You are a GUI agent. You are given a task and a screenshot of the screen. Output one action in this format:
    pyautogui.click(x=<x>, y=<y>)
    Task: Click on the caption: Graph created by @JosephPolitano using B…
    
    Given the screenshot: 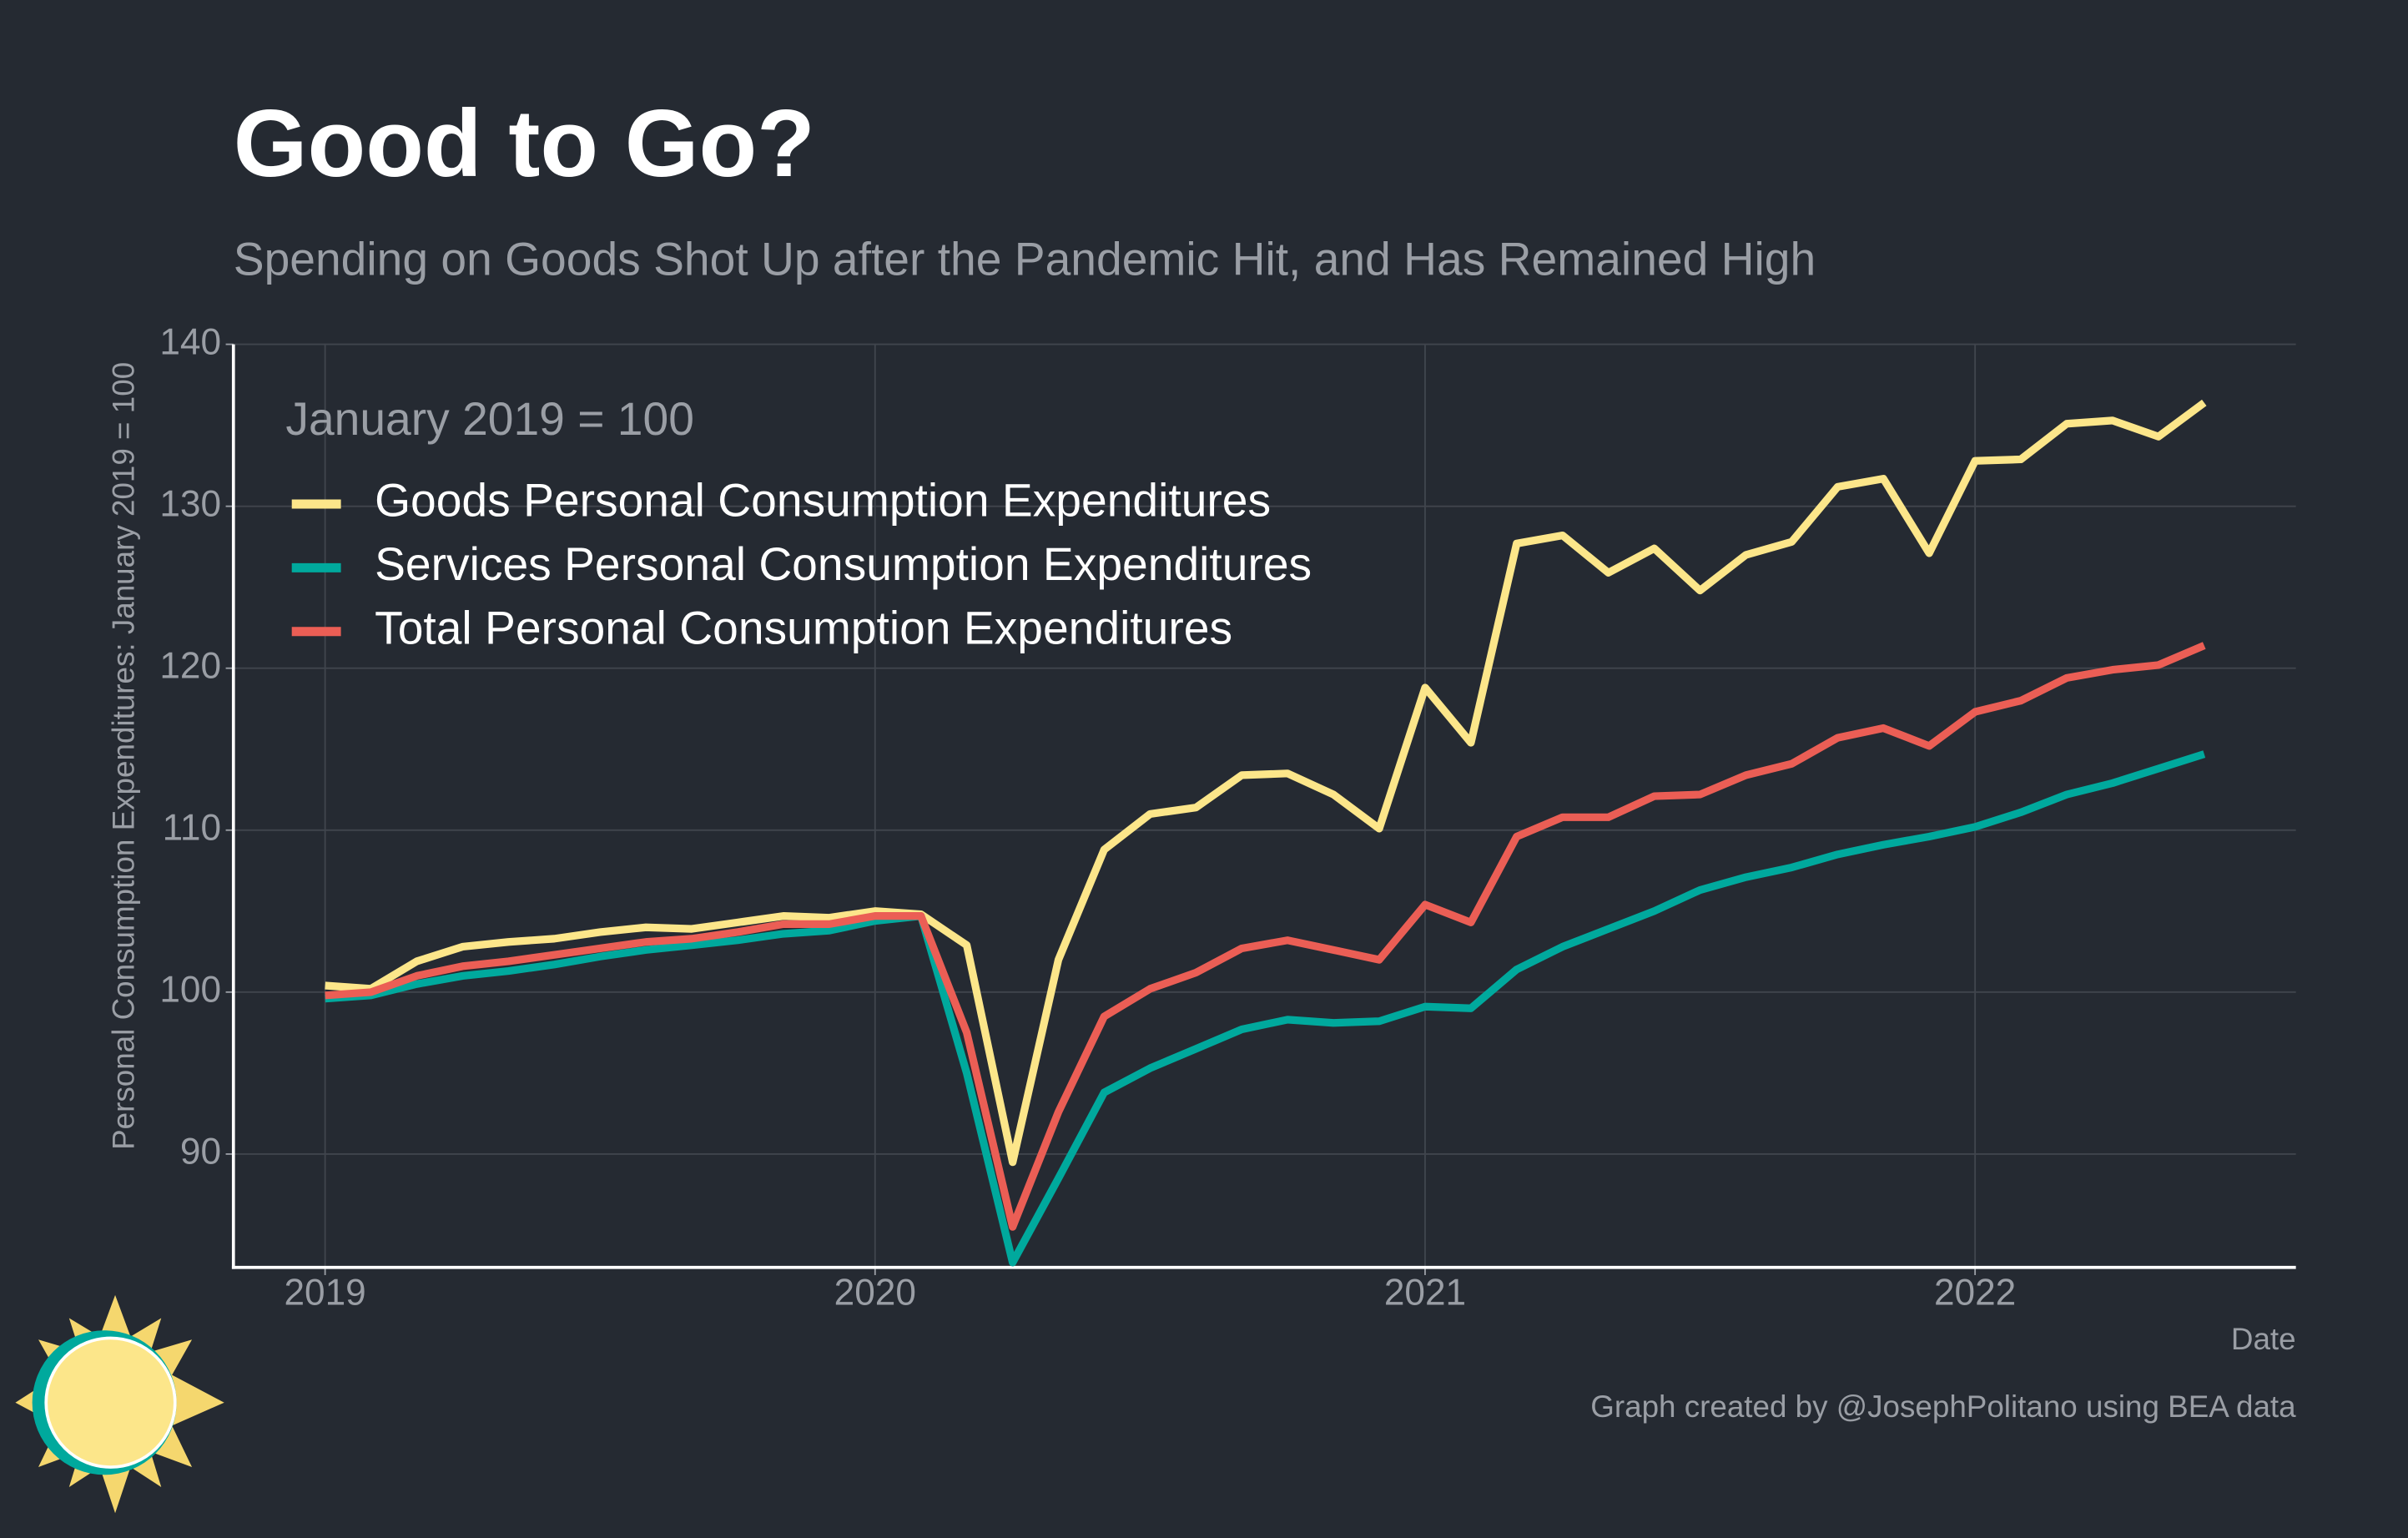 What is the action you would take?
    pyautogui.click(x=1943, y=1406)
    